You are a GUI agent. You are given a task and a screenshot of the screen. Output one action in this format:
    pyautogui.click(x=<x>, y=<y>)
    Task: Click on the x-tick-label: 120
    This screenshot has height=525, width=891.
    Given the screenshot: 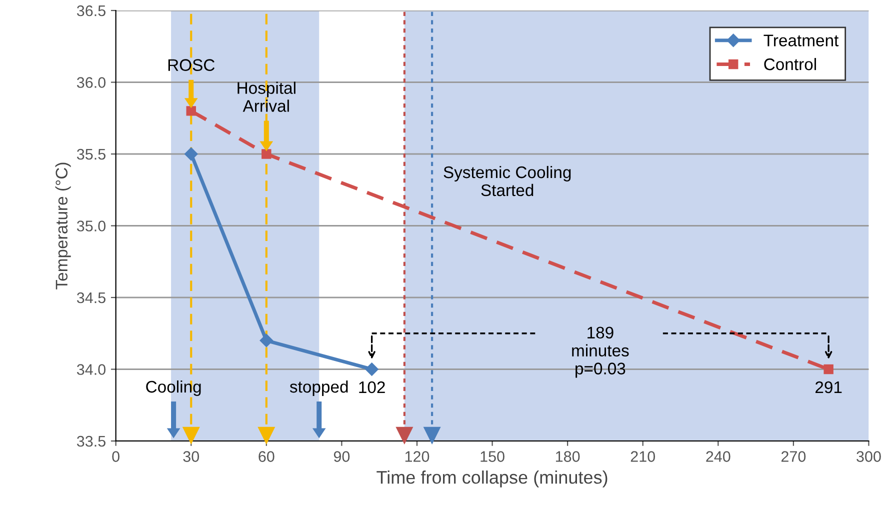 What is the action you would take?
    pyautogui.click(x=417, y=456)
    